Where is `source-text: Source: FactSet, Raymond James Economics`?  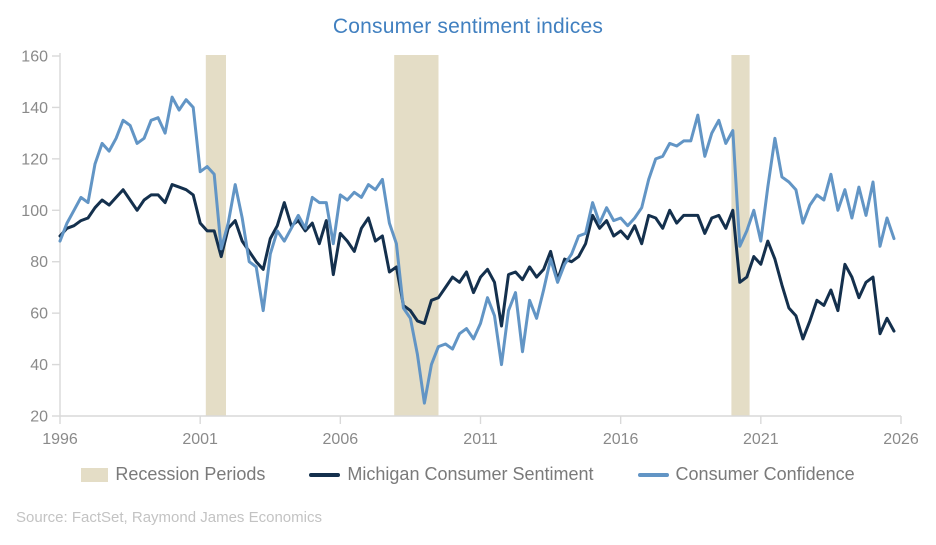
source-text: Source: FactSet, Raymond James Economics is located at coordinates (169, 517).